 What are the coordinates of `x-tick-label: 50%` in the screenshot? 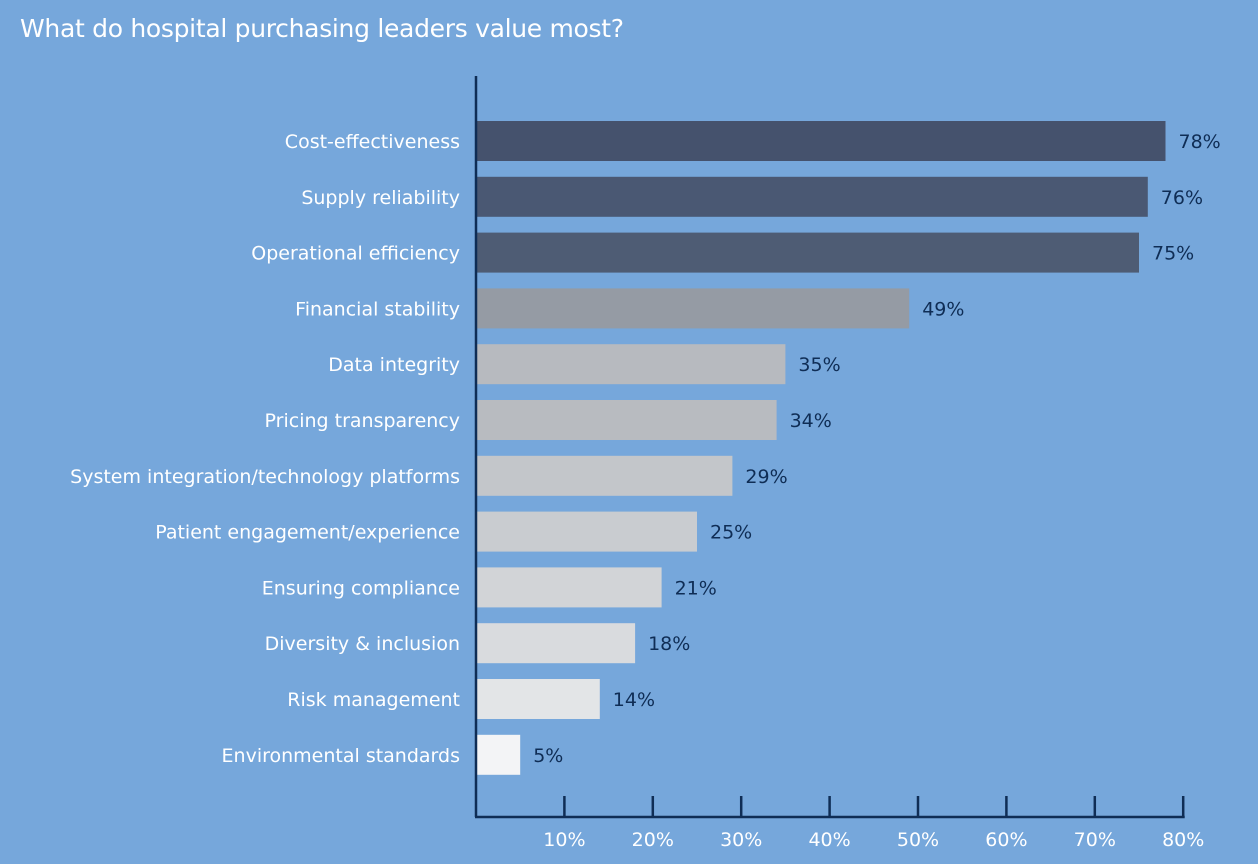 It's located at (918, 840).